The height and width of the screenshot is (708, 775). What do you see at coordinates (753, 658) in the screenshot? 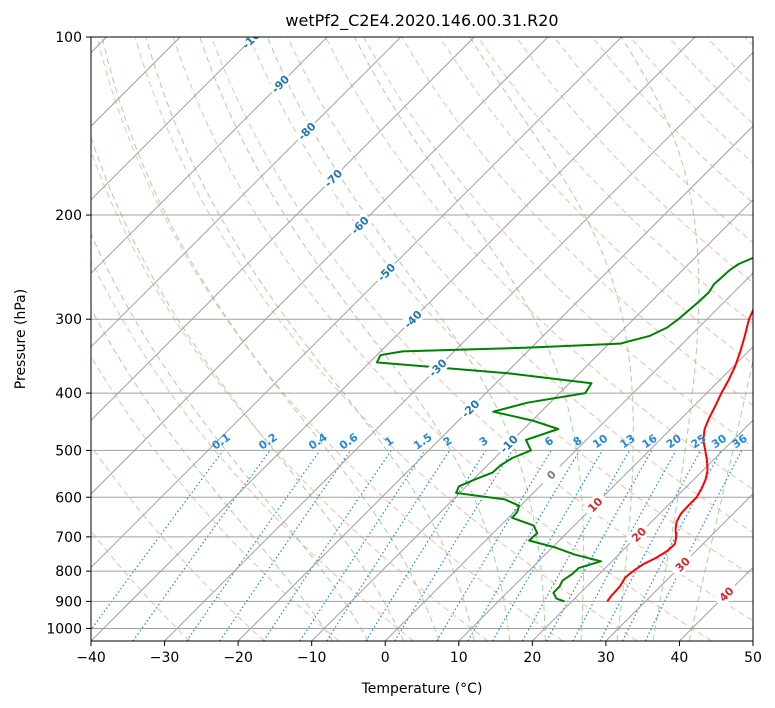
I see `x-tick-label: 50` at bounding box center [753, 658].